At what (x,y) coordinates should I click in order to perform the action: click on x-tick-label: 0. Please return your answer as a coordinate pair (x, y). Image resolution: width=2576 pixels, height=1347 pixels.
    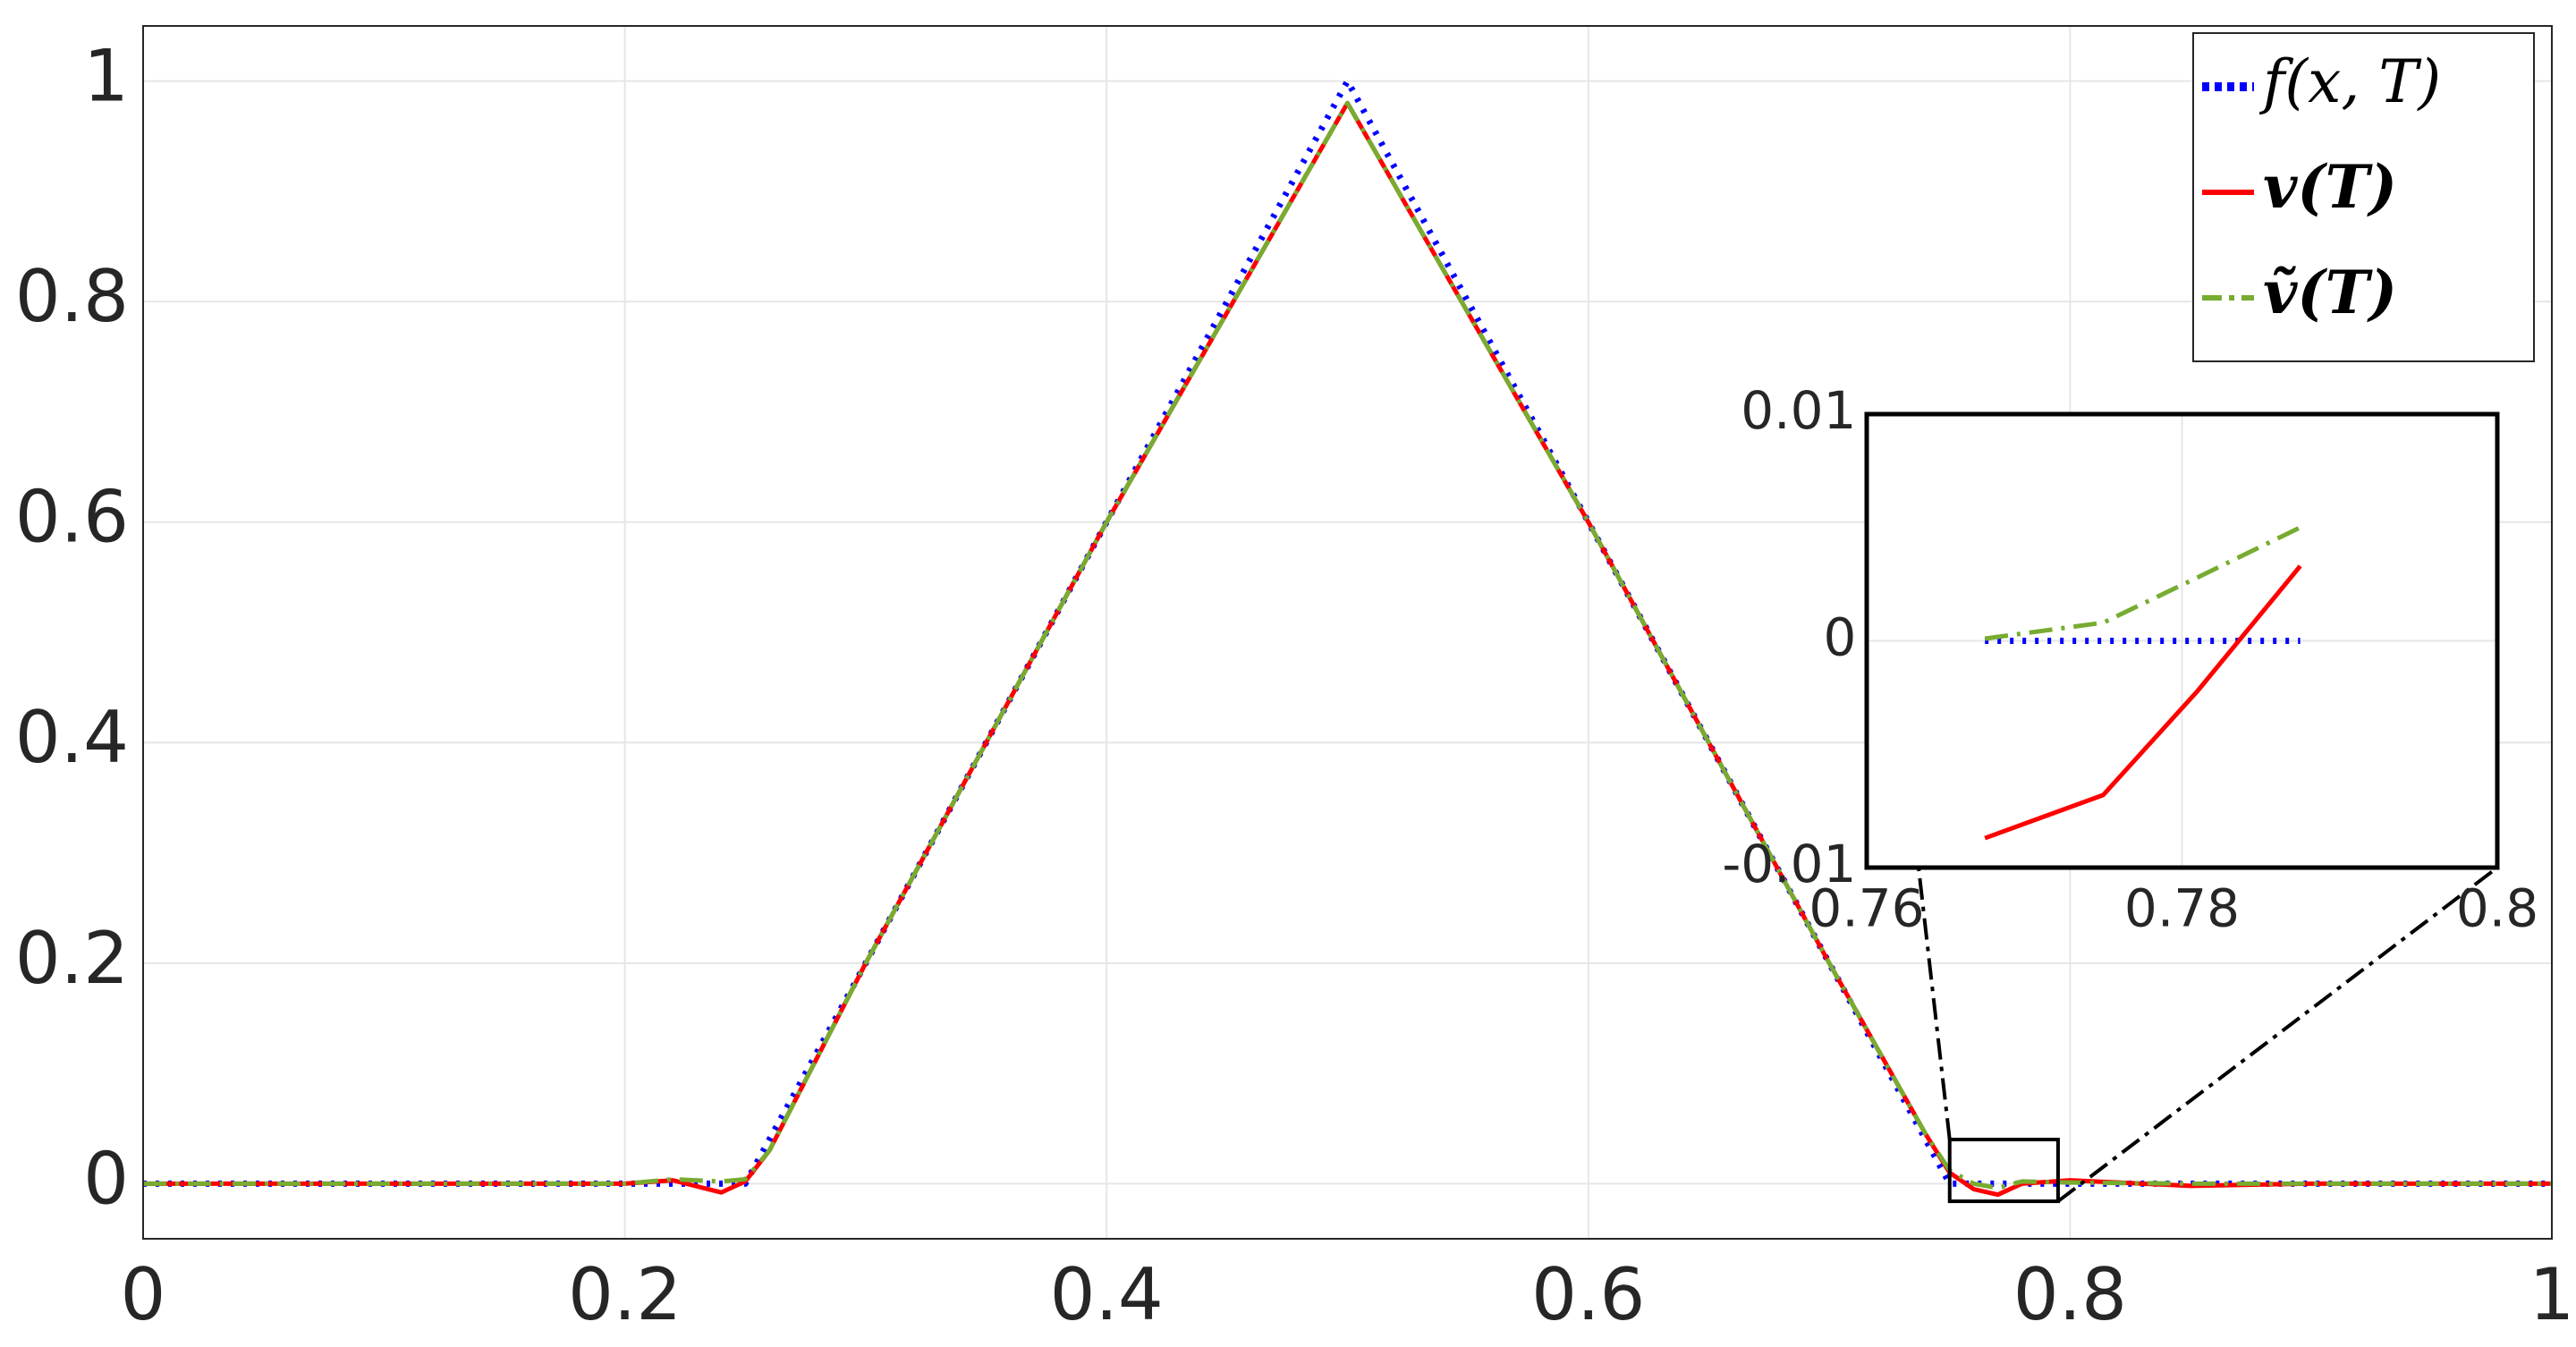
    Looking at the image, I should click on (143, 1294).